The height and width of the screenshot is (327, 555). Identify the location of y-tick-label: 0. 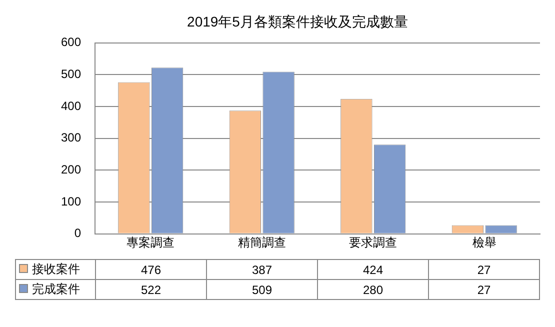
(78, 233).